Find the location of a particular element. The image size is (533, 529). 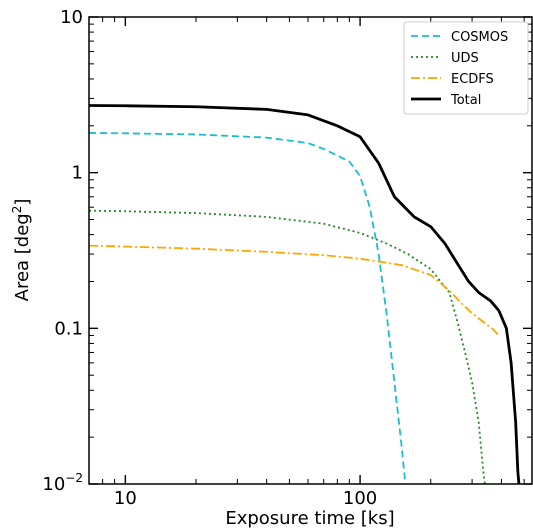

legend-label-cosmos: COSMOS is located at coordinates (479, 37).